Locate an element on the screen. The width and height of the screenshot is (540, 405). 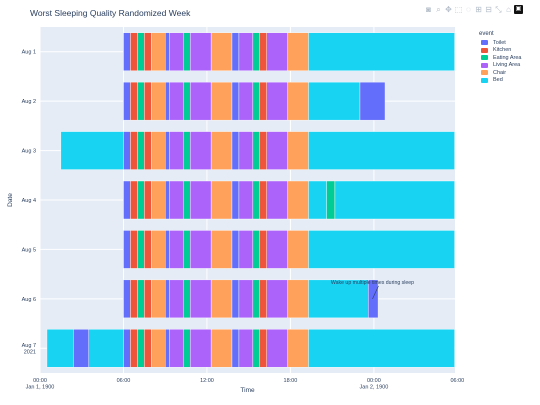
lasso-select-icon: ◌ is located at coordinates (468, 9).